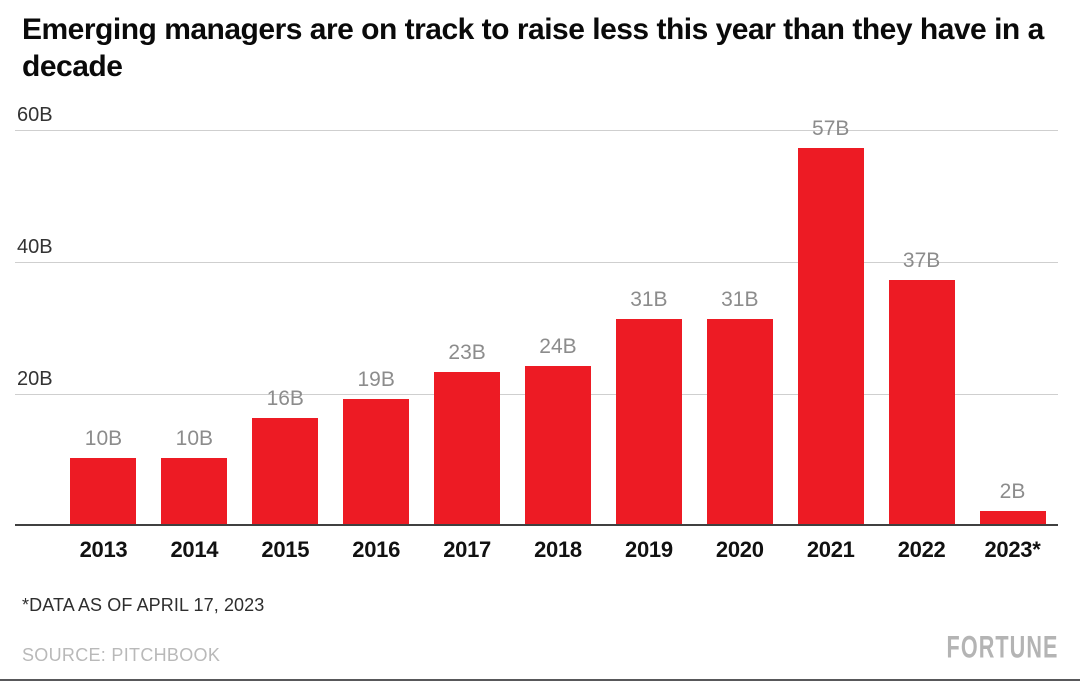  I want to click on bar-value-label: 24B, so click(558, 346).